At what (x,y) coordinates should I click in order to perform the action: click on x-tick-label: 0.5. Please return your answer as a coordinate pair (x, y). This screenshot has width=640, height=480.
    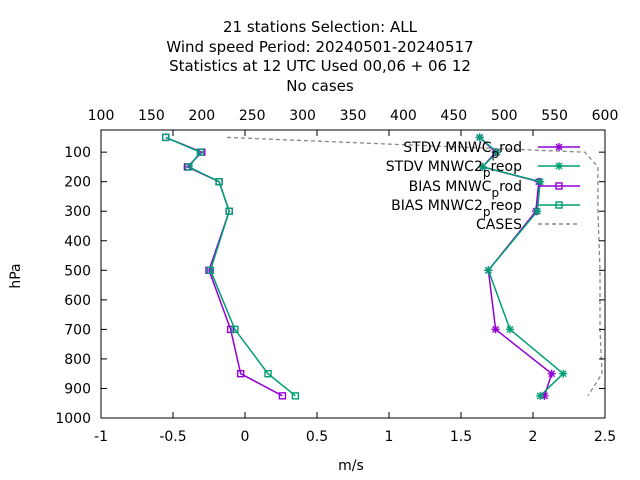
    Looking at the image, I should click on (317, 437).